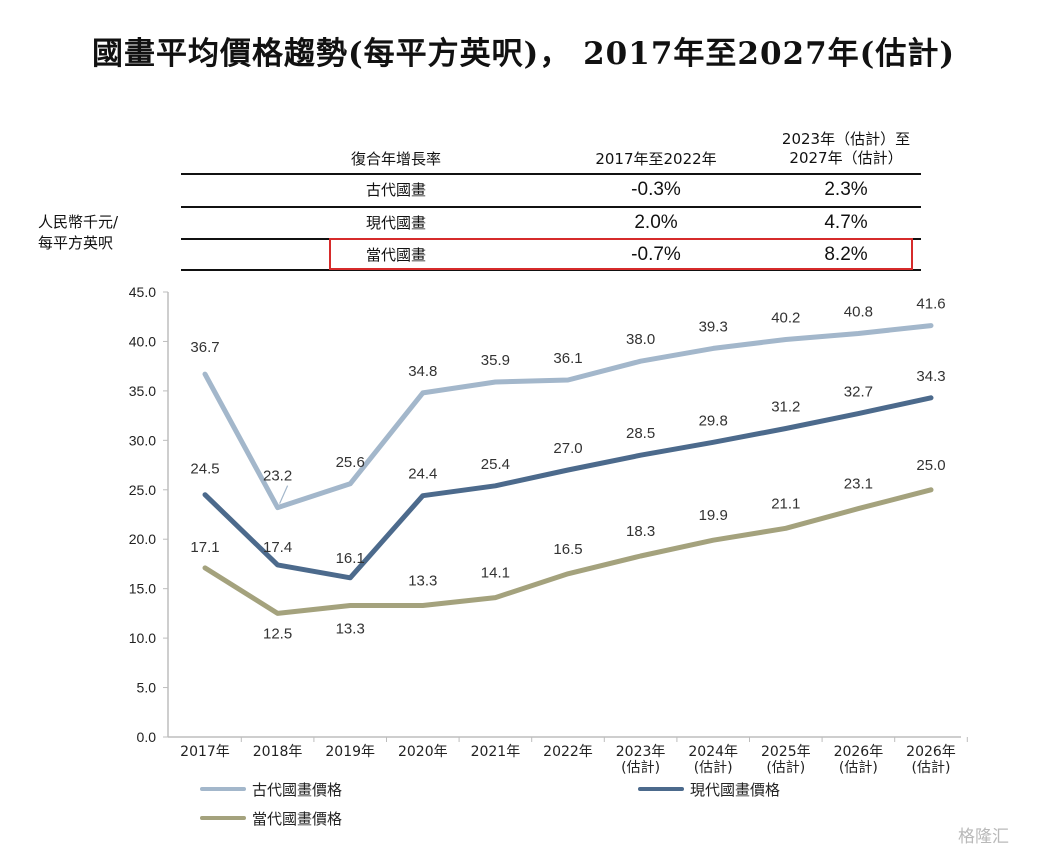  I want to click on y-axis-unit-label: 人民幣千元/ 每平方英呎, so click(78, 233).